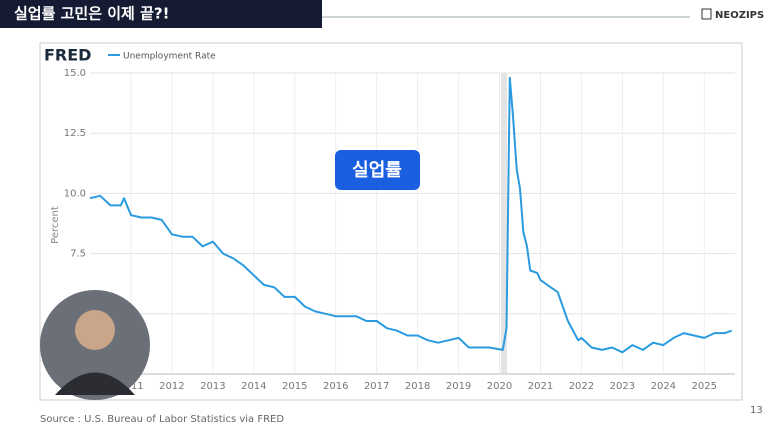 The width and height of the screenshot is (773, 435). I want to click on fred-logo: FRED, so click(67, 55).